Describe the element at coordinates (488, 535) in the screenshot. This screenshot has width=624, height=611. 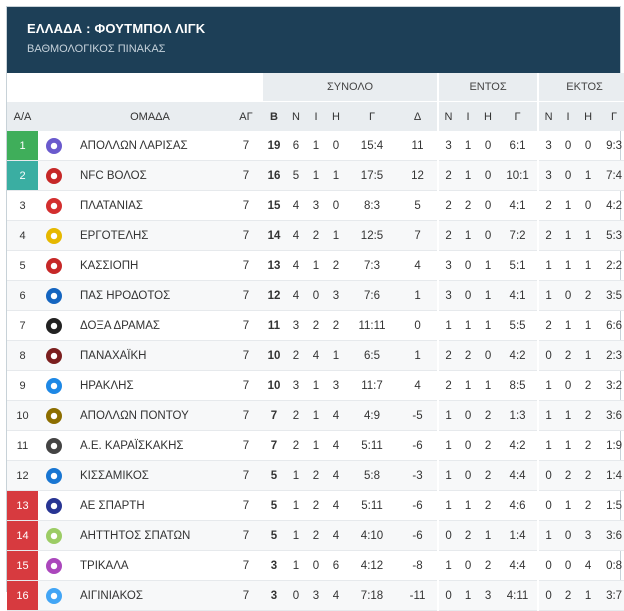
I see `home-losses-cell: 1` at that location.